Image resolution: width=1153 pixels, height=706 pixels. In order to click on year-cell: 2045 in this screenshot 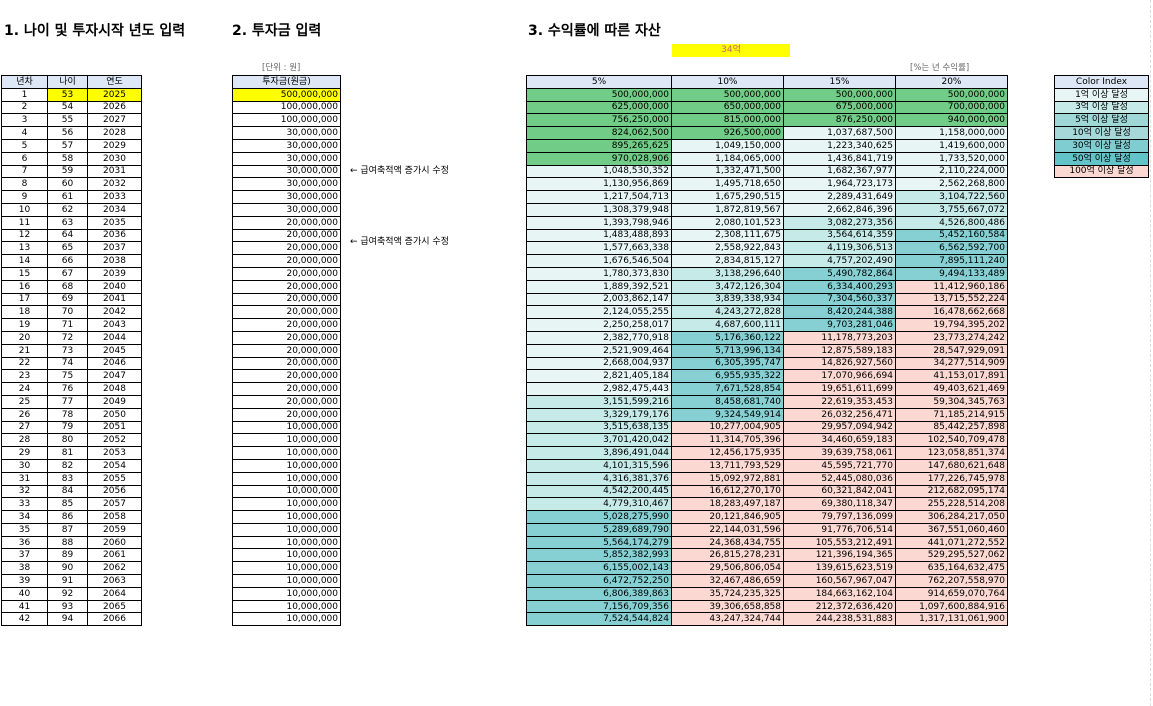, I will do `click(114, 350)`.